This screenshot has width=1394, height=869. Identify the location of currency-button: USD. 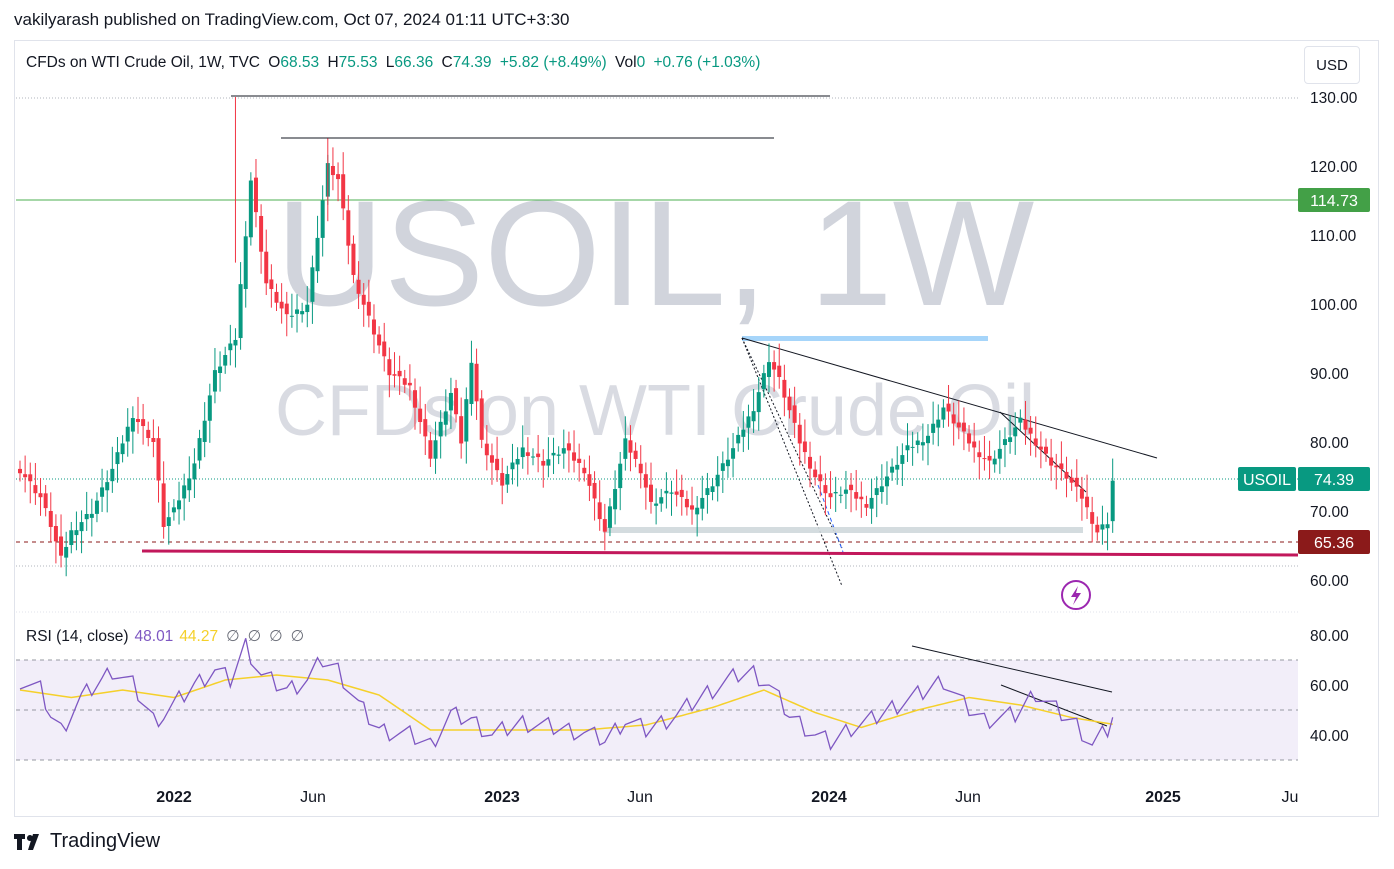
(1332, 65).